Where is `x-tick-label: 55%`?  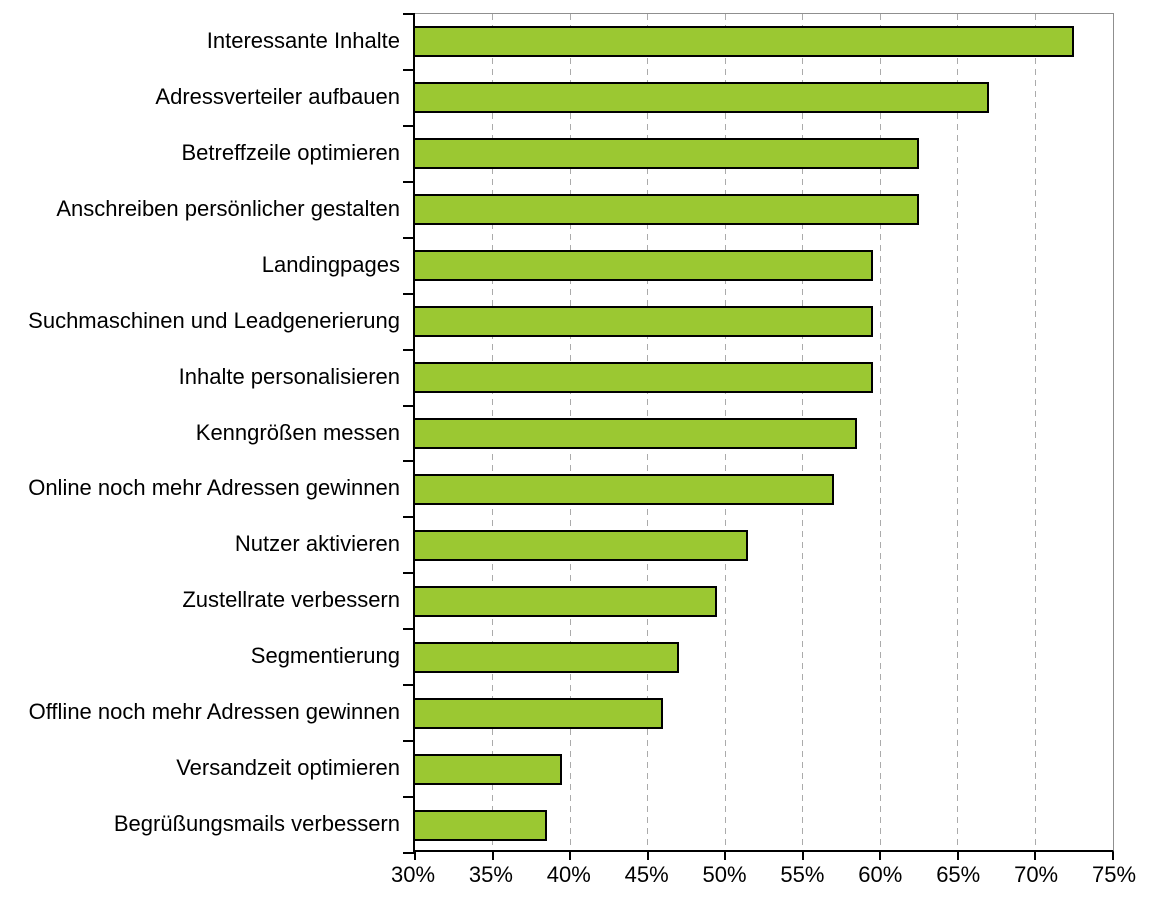 x-tick-label: 55% is located at coordinates (802, 874).